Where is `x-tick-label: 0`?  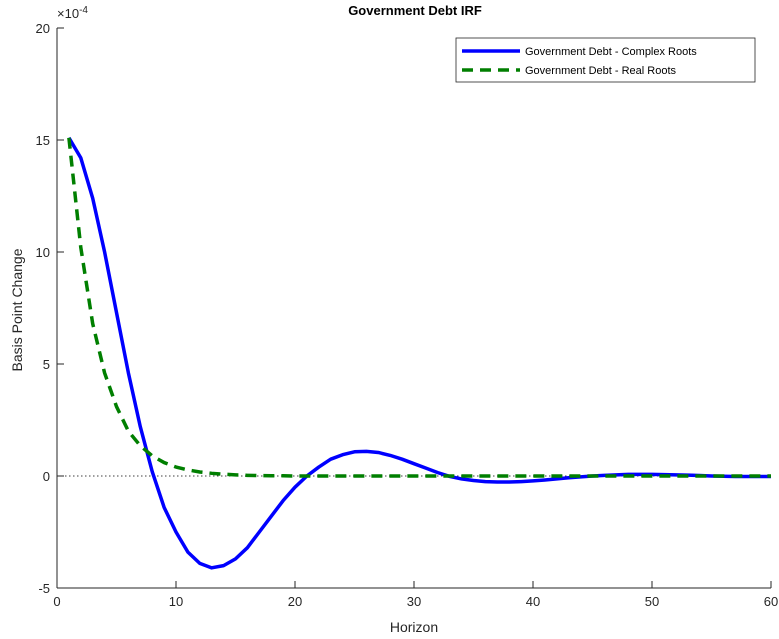 x-tick-label: 0 is located at coordinates (56, 601).